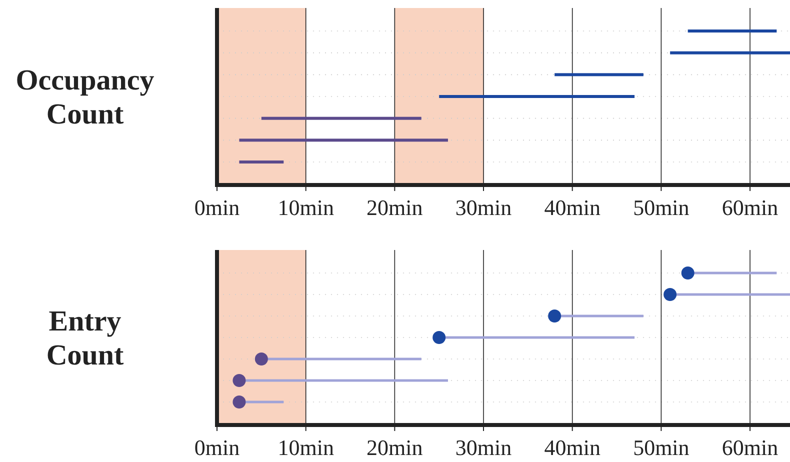 The width and height of the screenshot is (790, 462). What do you see at coordinates (85, 97) in the screenshot?
I see `y-axis-title: Occupancy Count` at bounding box center [85, 97].